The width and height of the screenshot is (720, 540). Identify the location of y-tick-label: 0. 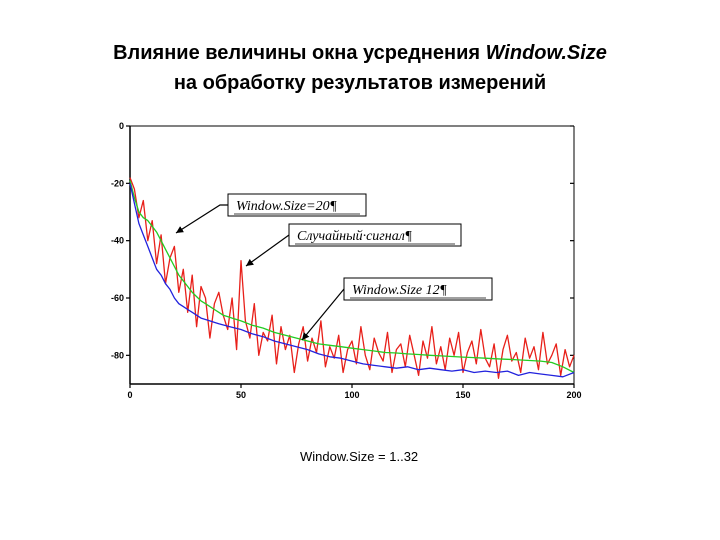
(121, 126).